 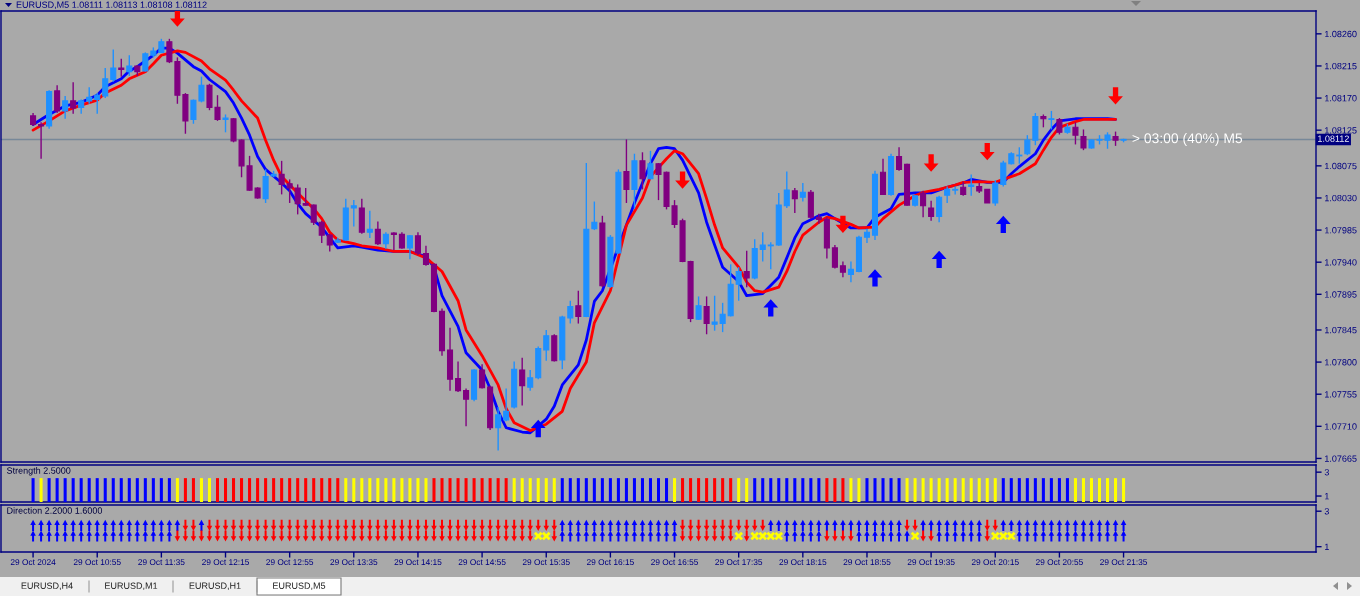 What do you see at coordinates (1059, 562) in the screenshot?
I see `x-tick-label: 29 Oct 20:55` at bounding box center [1059, 562].